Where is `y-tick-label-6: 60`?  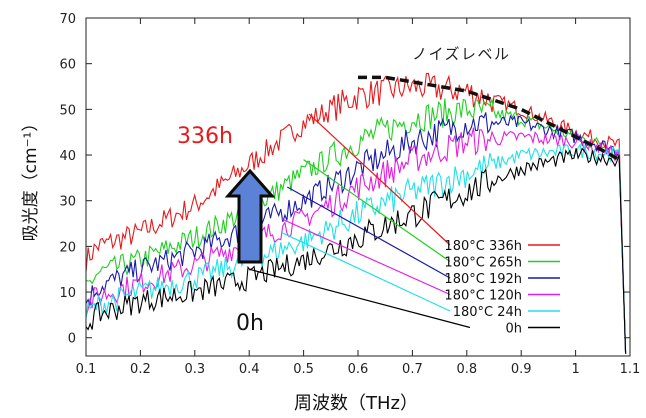
y-tick-label-6: 60 is located at coordinates (67, 65).